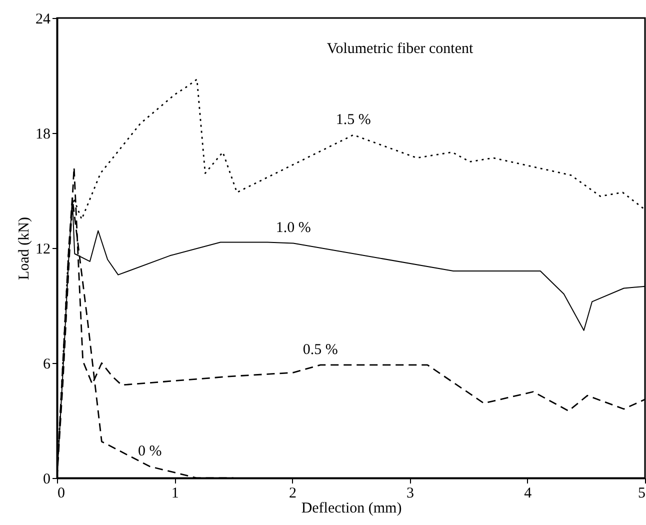 This screenshot has height=525, width=646. I want to click on x-tick-label: 2, so click(292, 494).